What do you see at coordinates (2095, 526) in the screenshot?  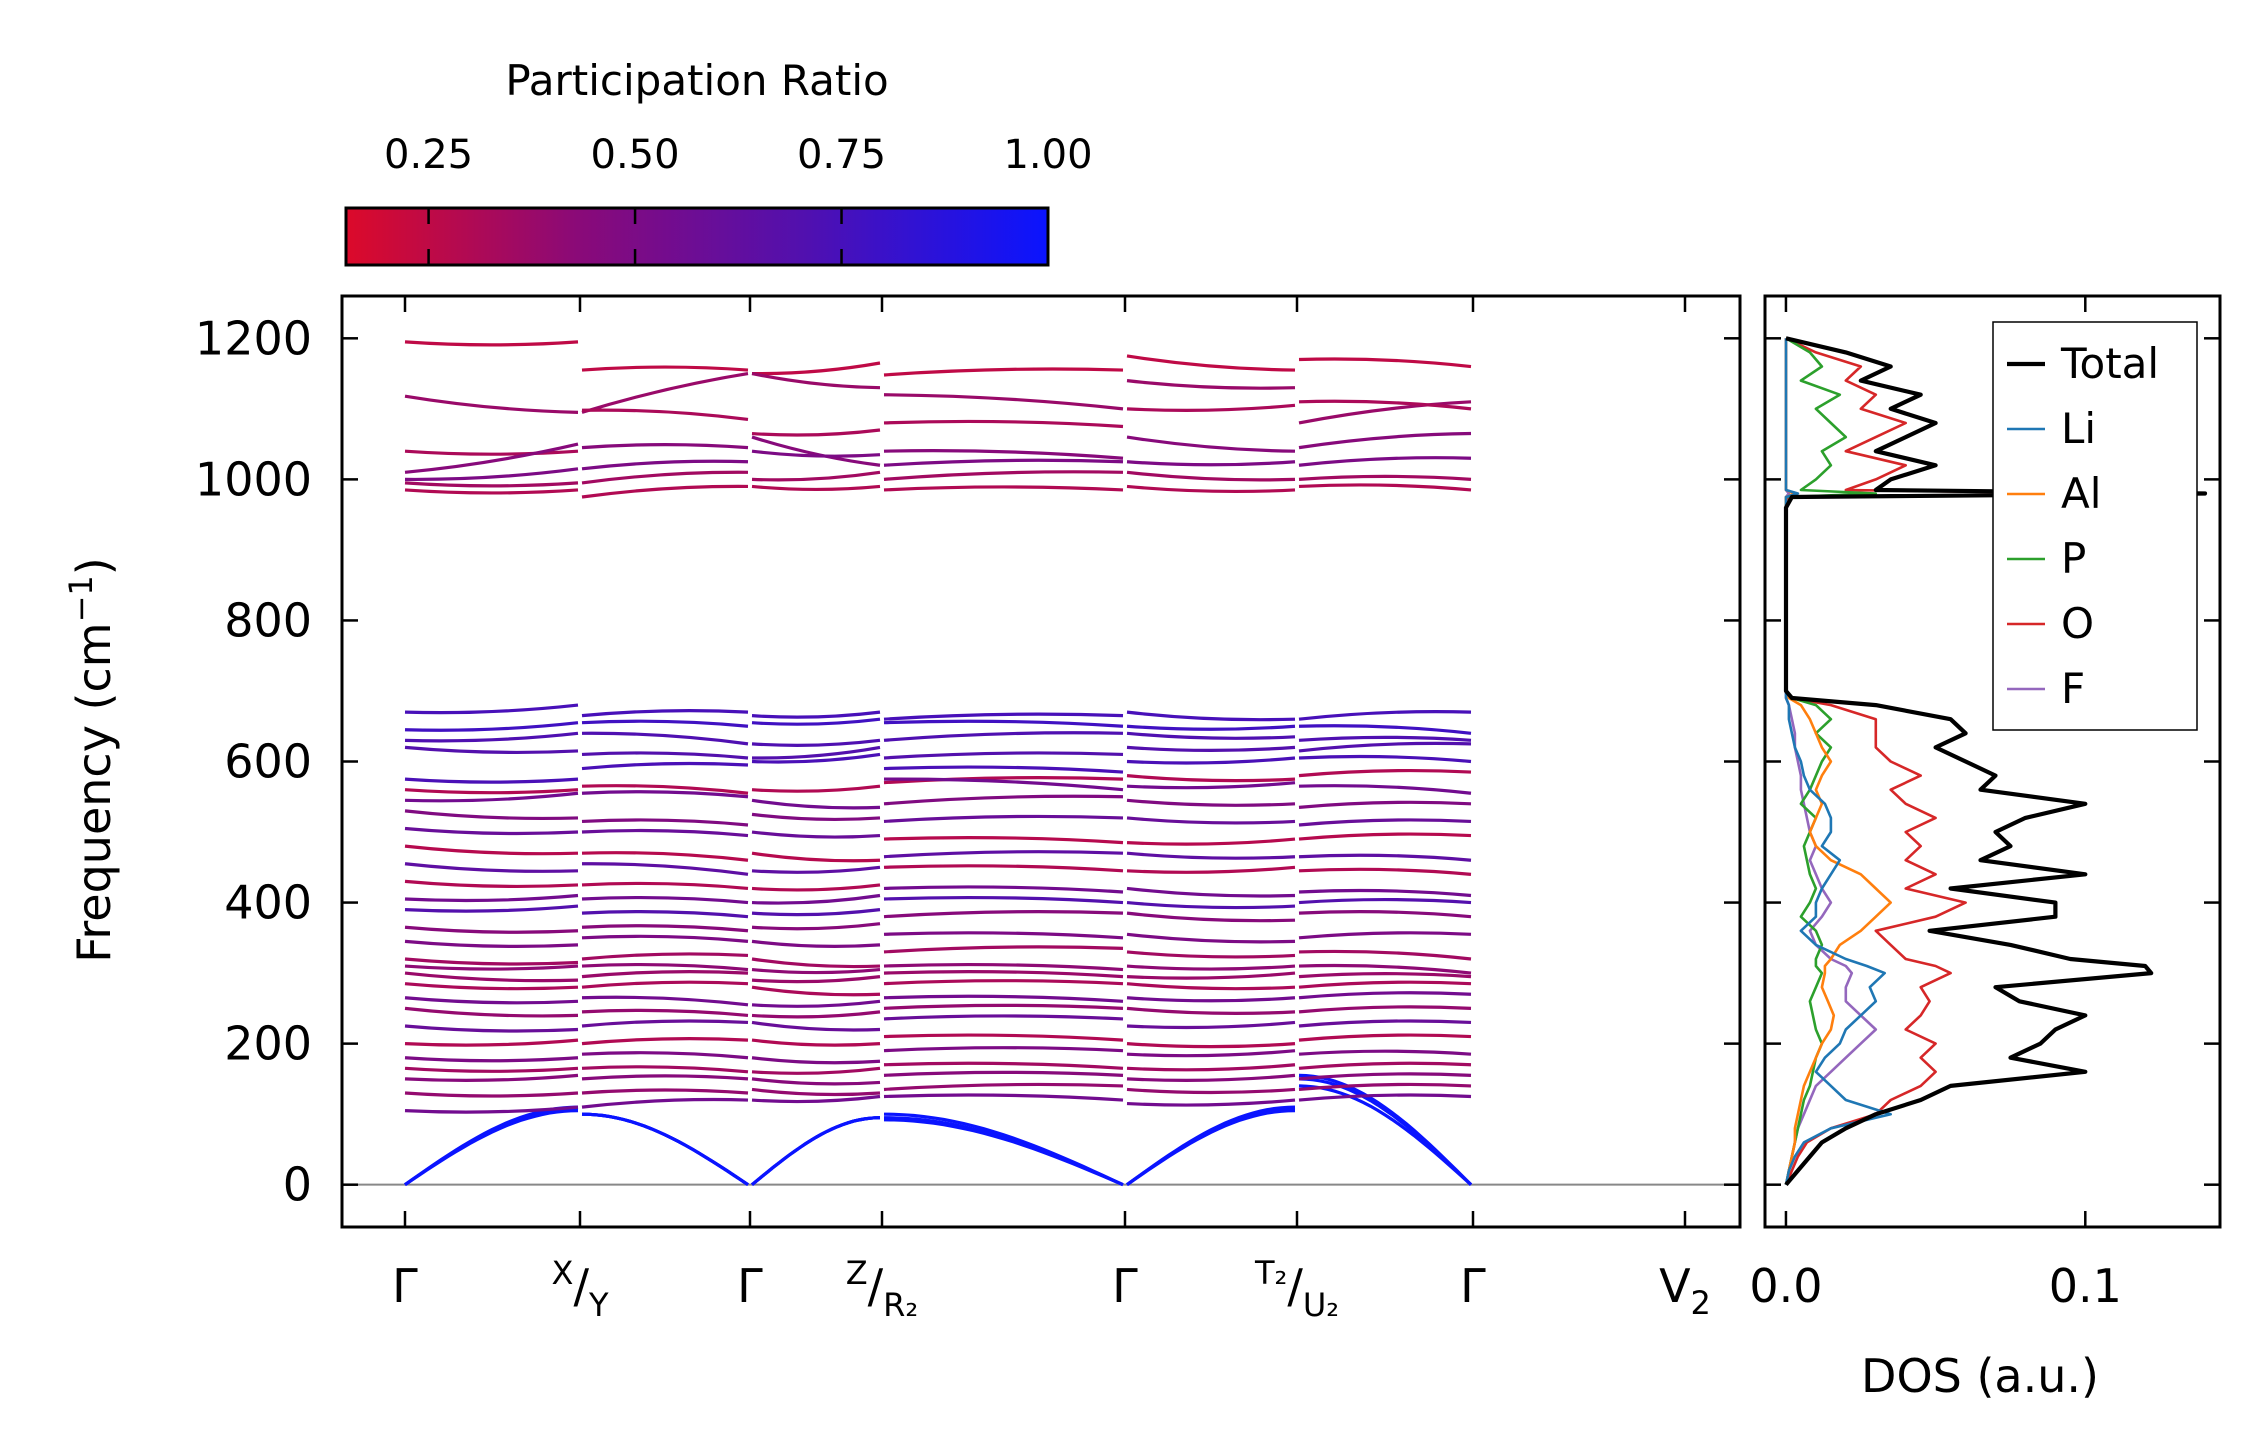 I see `legend: Total Li Al POF` at bounding box center [2095, 526].